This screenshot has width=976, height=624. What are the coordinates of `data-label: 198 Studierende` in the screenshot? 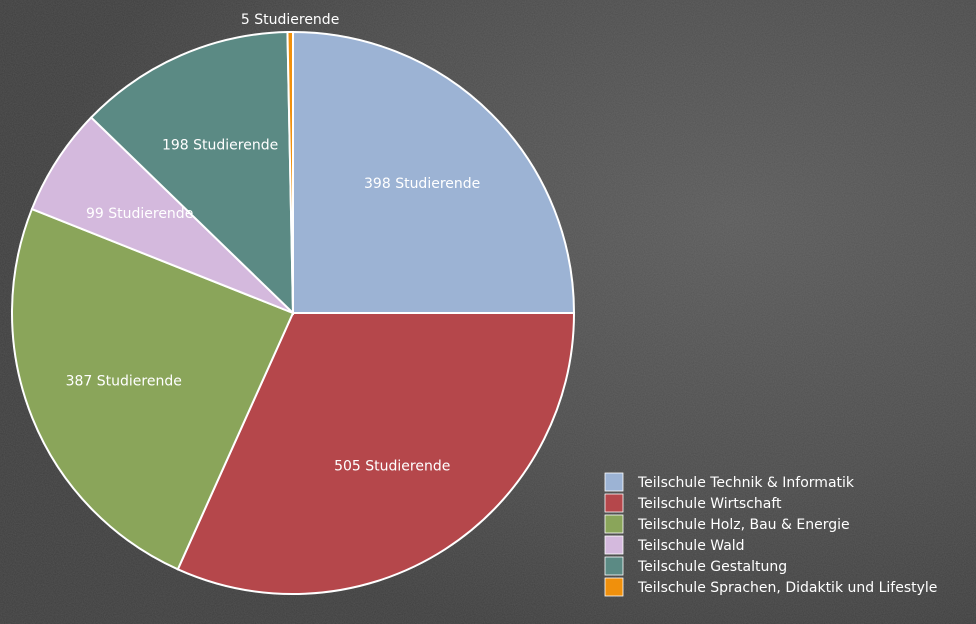 It's located at (220, 146).